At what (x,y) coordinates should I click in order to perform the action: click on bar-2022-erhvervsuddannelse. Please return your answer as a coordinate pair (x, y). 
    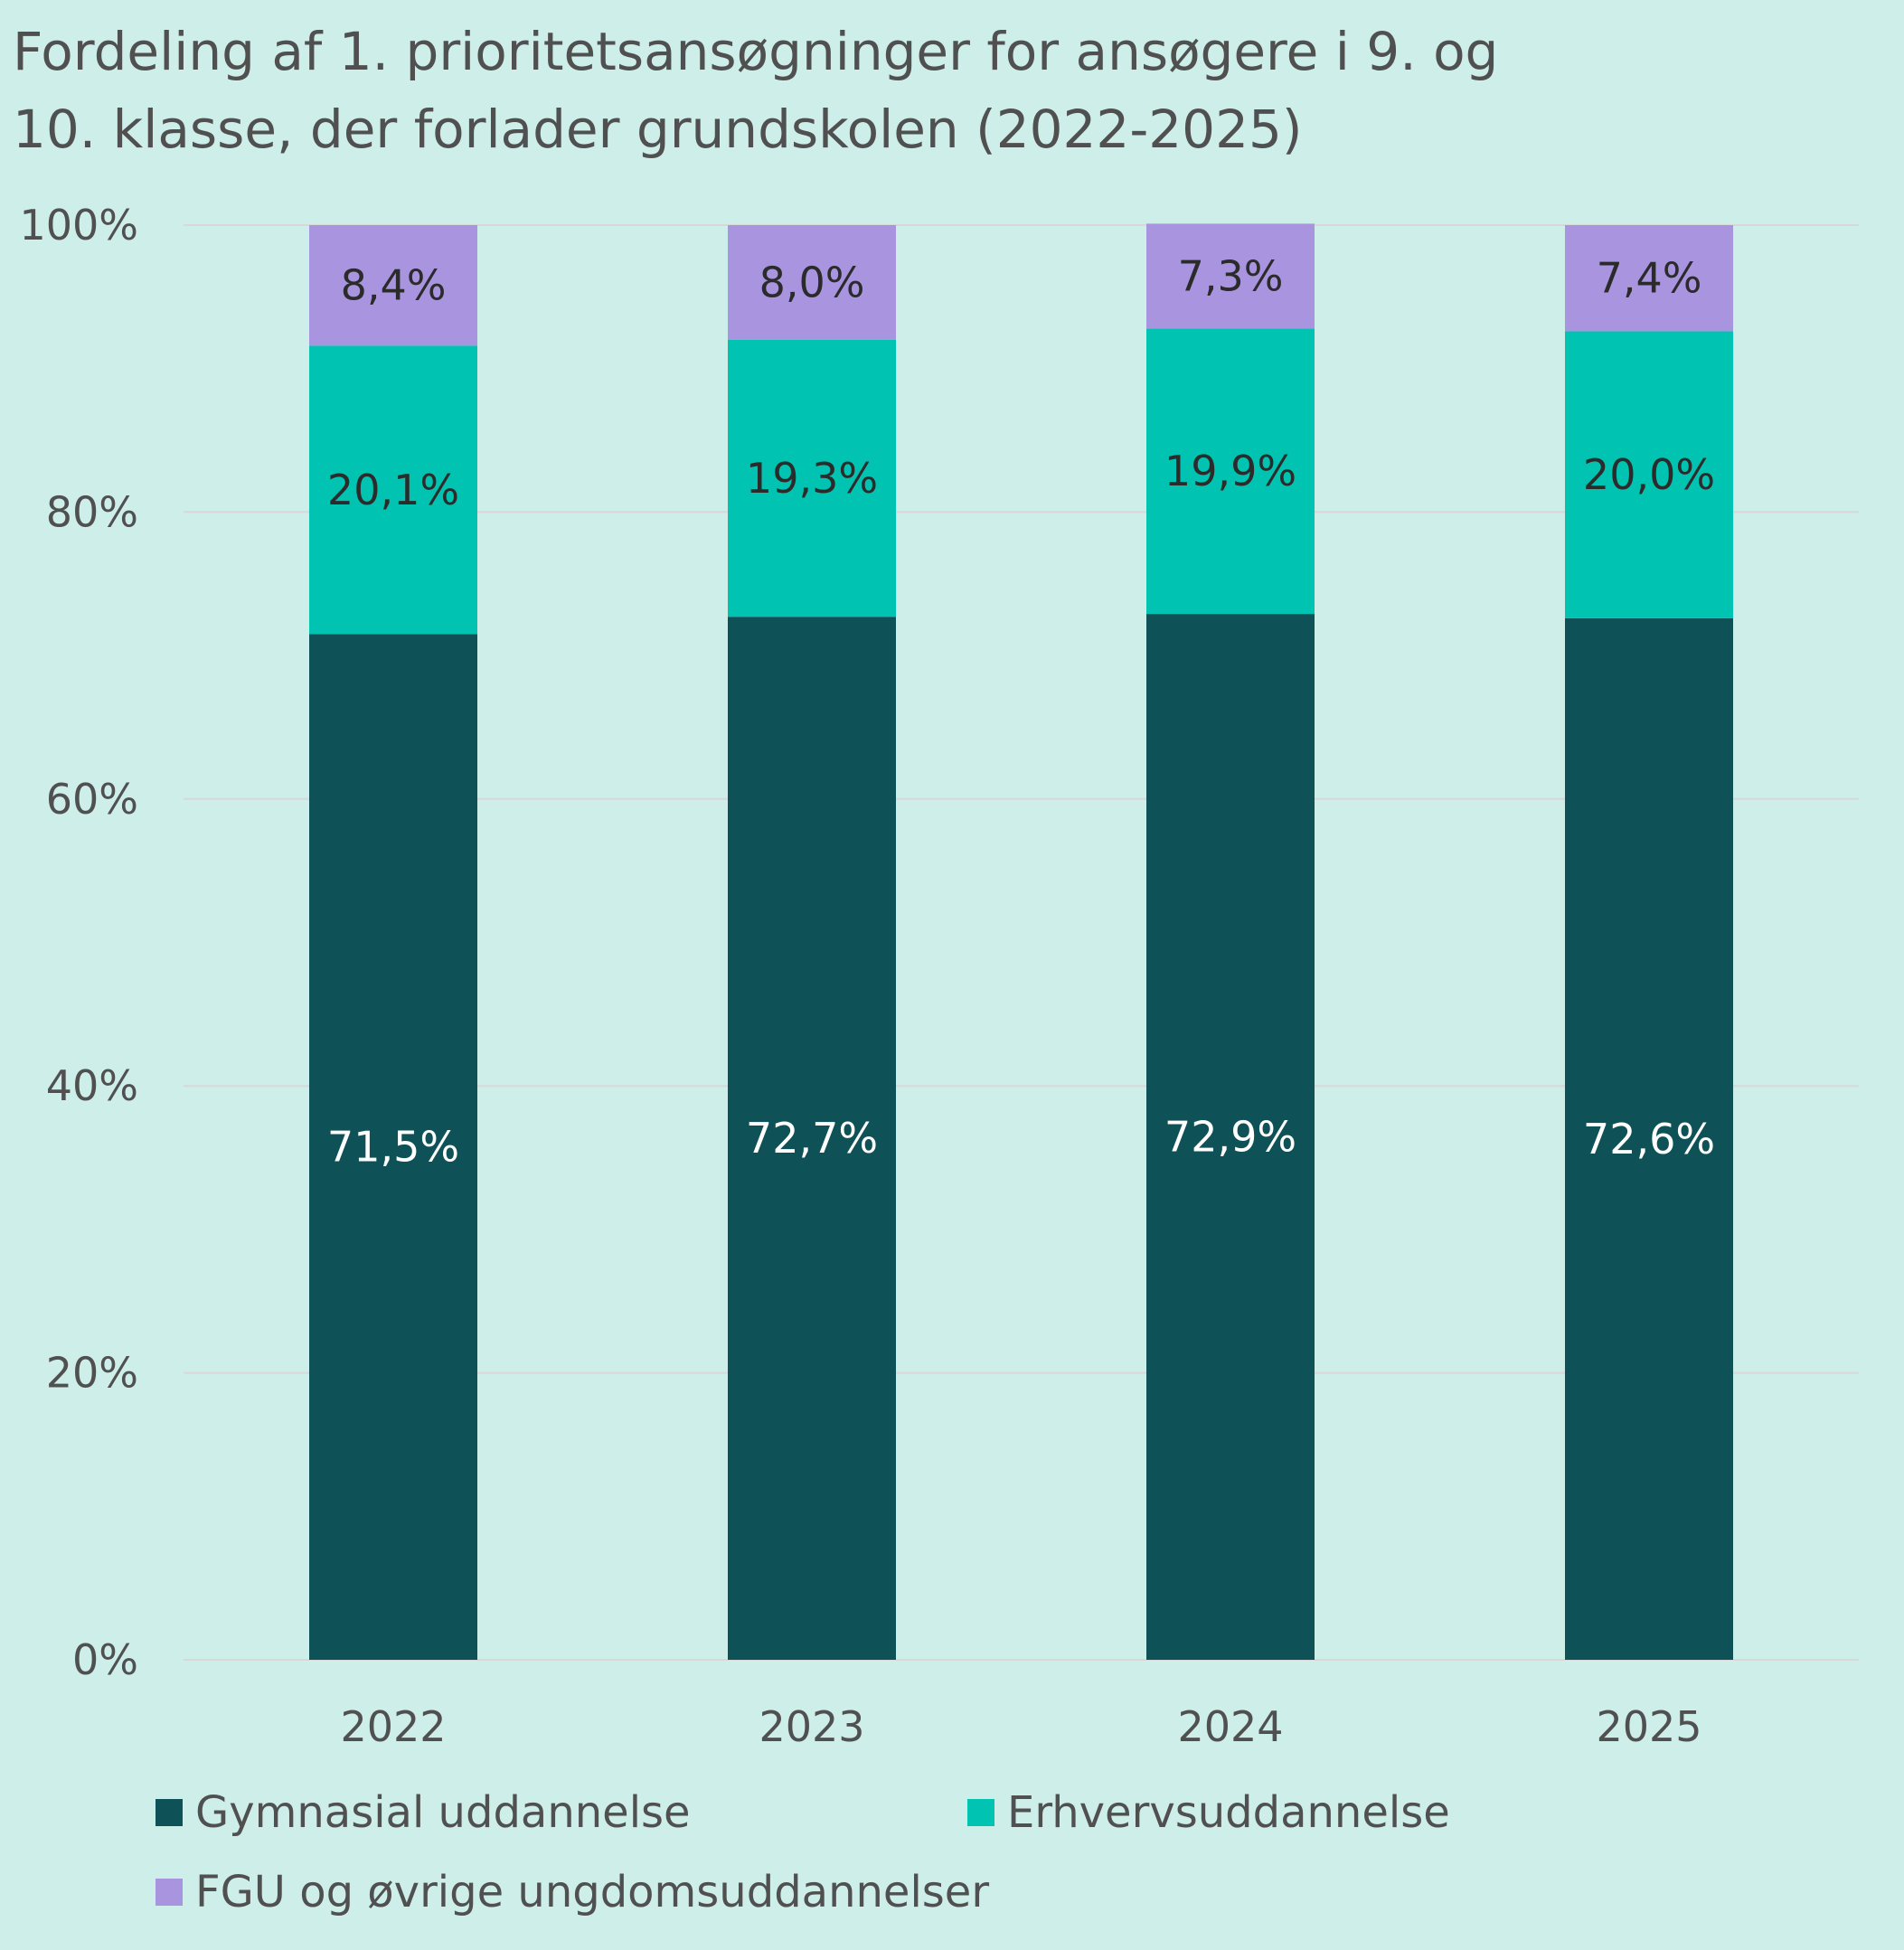
    Looking at the image, I should click on (393, 490).